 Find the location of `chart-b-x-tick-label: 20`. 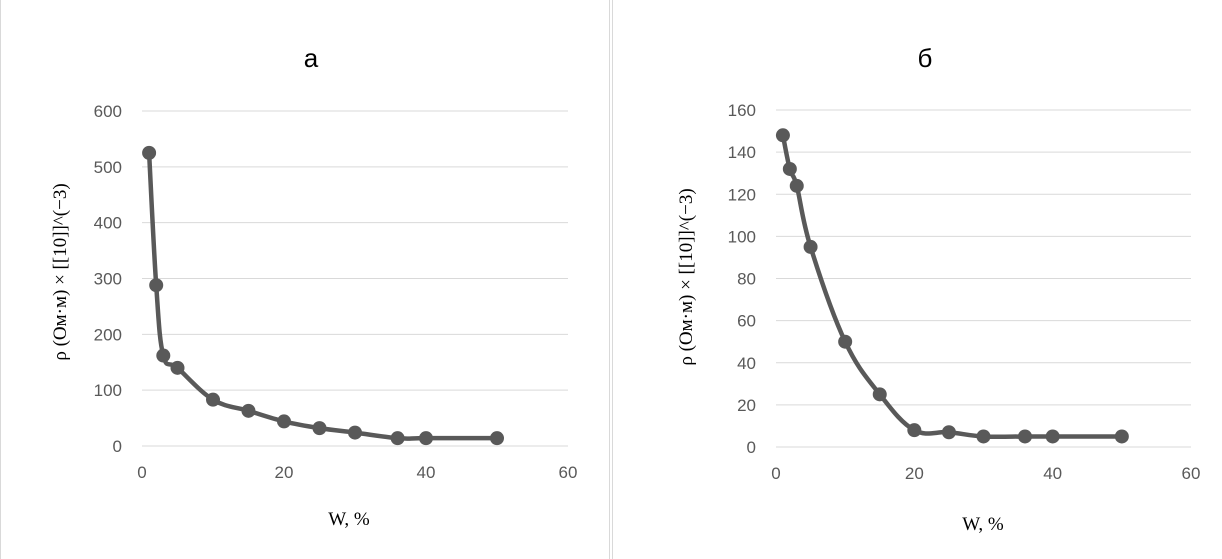

chart-b-x-tick-label: 20 is located at coordinates (914, 473).